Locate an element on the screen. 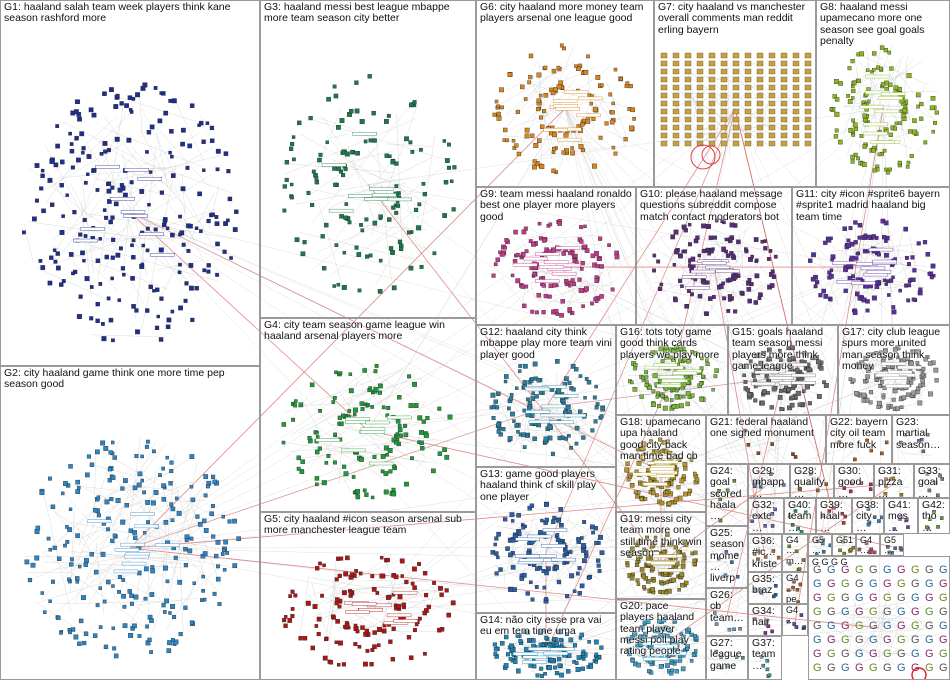 This screenshot has width=950, height=688. inter-group-edge is located at coordinates (457, 419).